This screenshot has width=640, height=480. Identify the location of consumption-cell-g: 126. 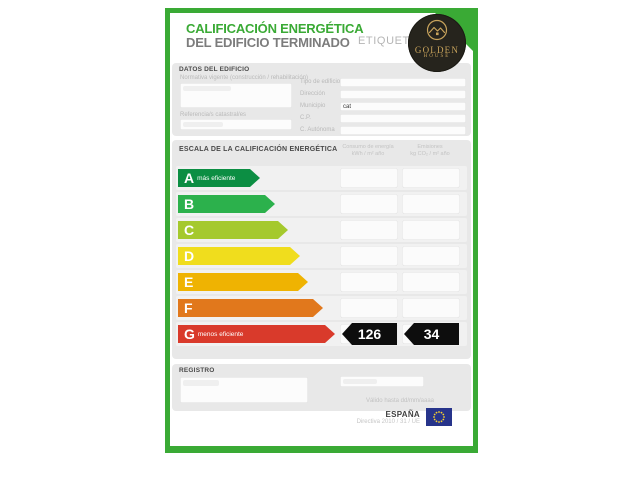
(369, 334).